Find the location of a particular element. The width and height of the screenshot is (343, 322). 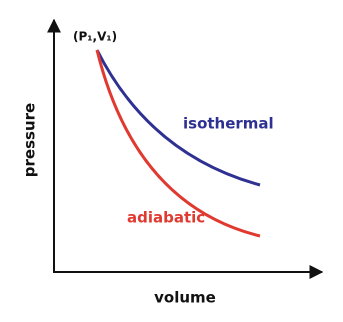

y-axis-label: pressure is located at coordinates (30, 140).